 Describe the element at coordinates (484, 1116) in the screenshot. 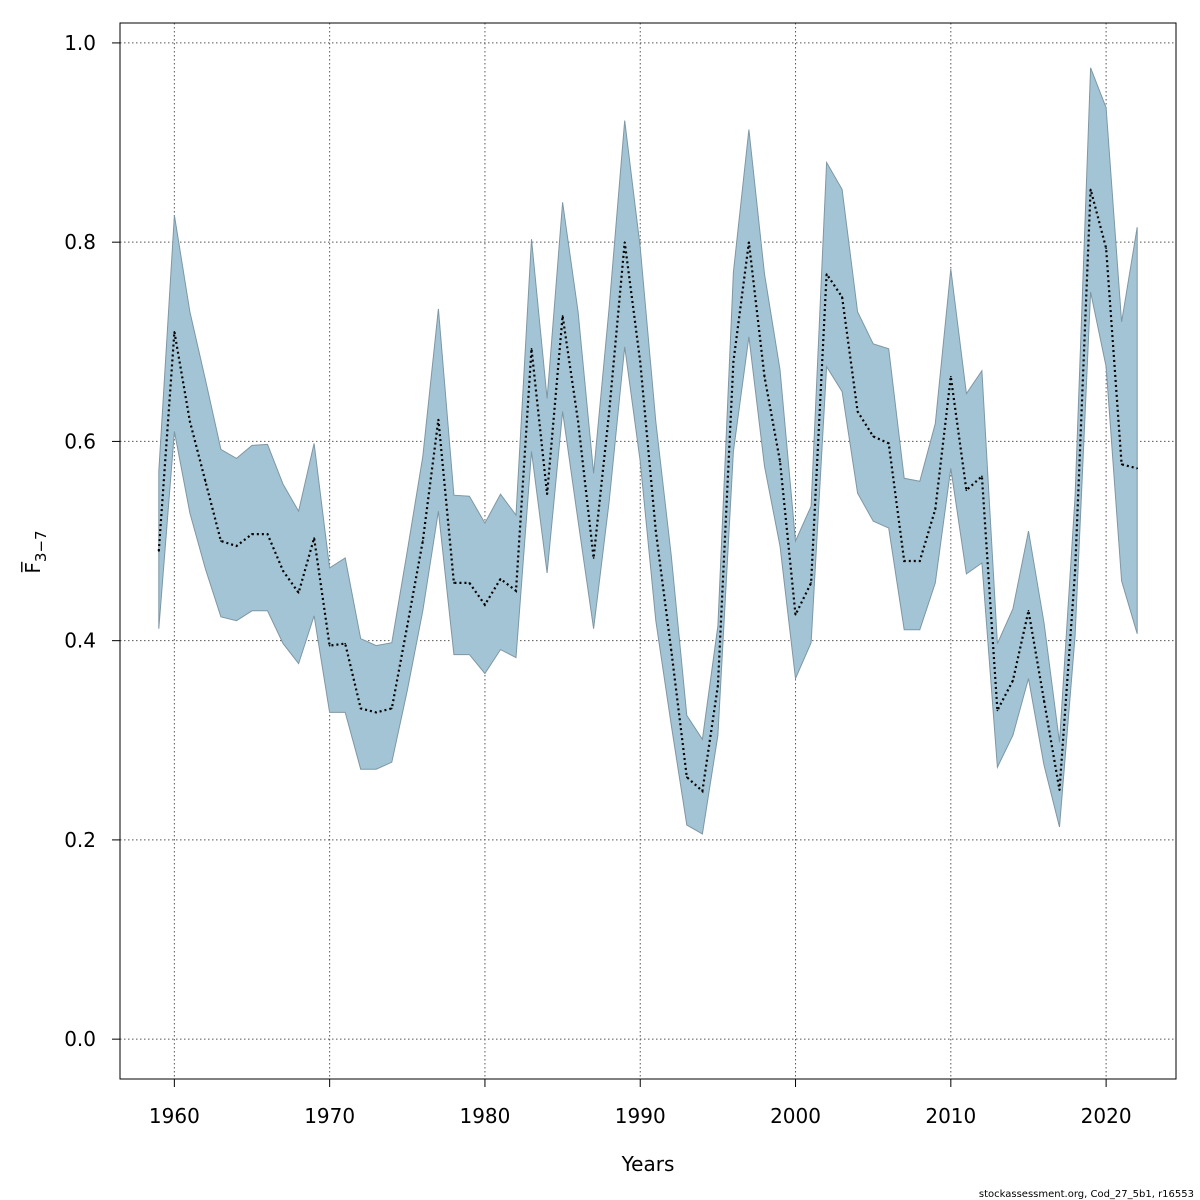

I see `x-tick-label: 1980` at that location.